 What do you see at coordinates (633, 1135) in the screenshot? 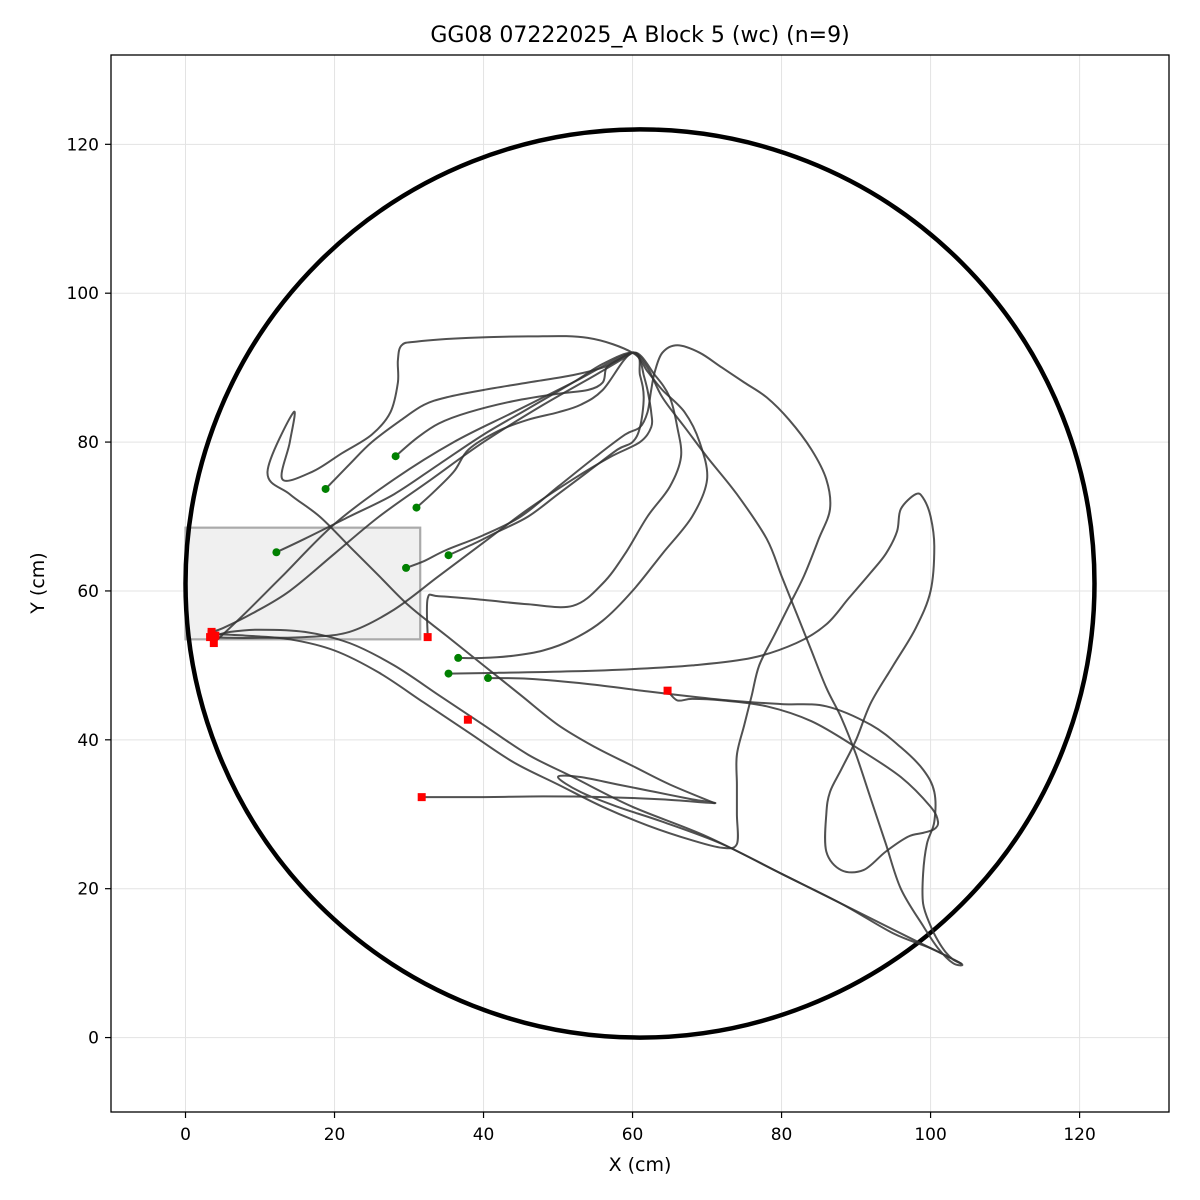
I see `x-tick-label: 60` at bounding box center [633, 1135].